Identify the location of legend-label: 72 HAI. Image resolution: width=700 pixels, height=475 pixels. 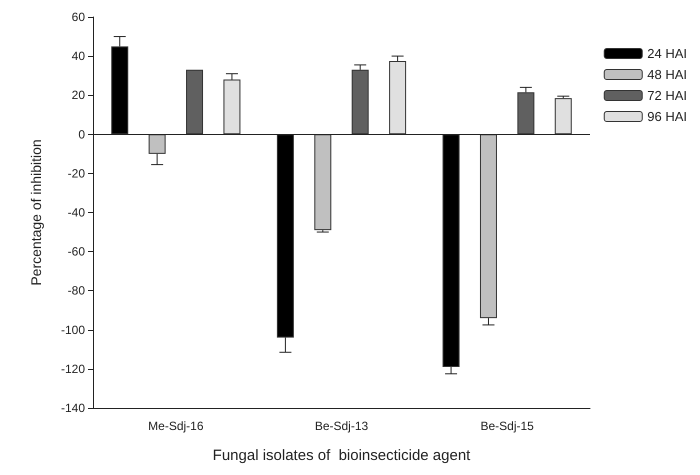
(667, 95).